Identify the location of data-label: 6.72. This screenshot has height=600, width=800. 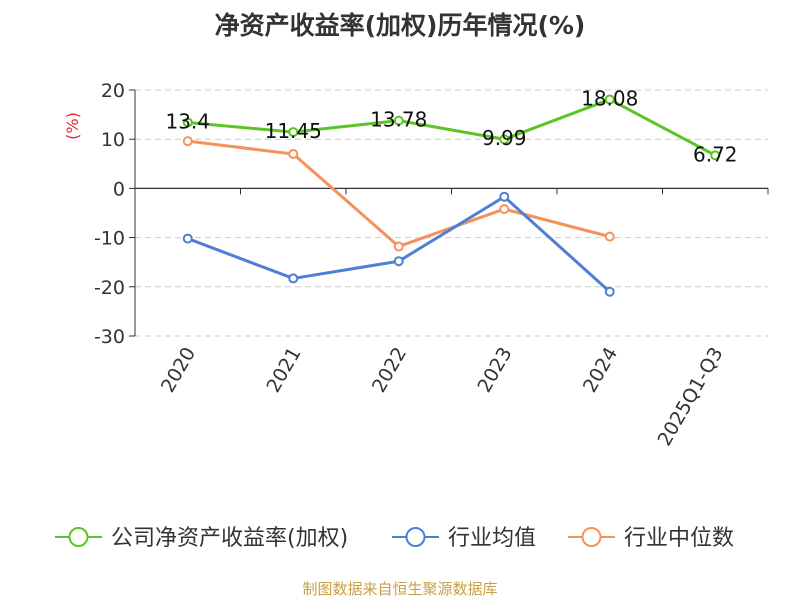
(715, 154).